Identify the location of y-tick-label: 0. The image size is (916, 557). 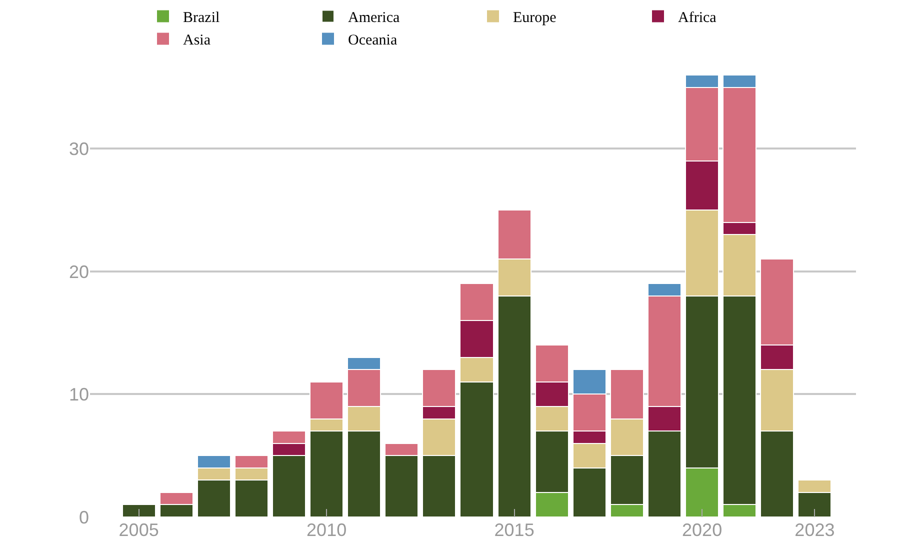
(83, 517).